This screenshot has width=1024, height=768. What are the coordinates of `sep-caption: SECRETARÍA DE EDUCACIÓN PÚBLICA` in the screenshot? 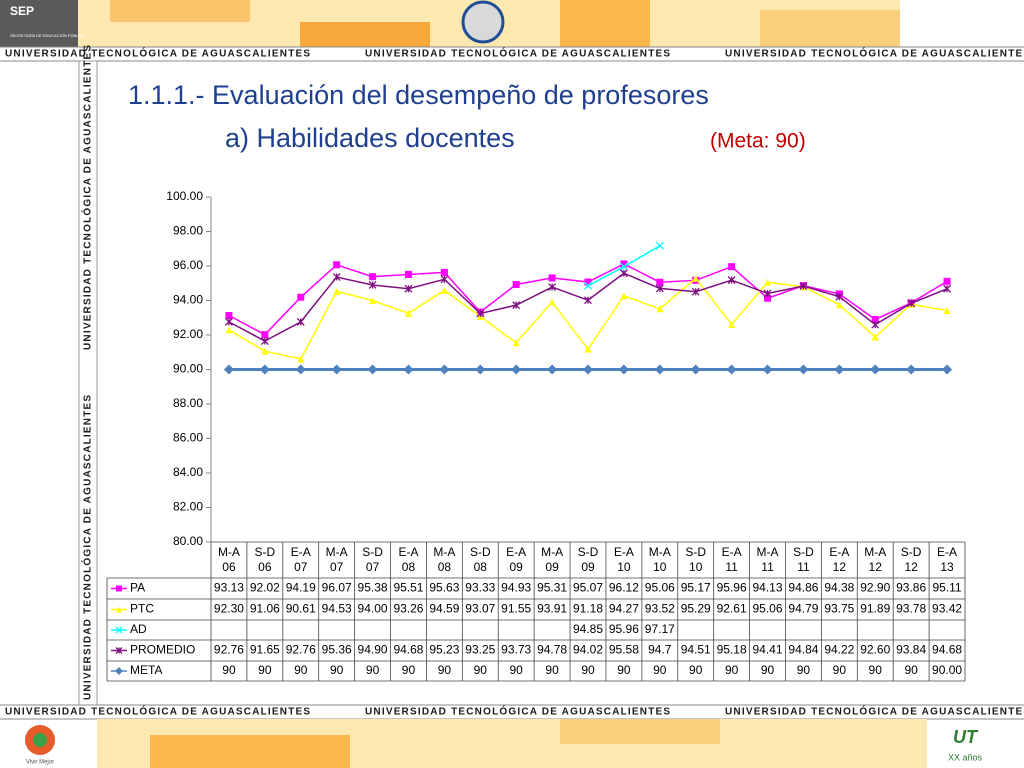 It's located at (47, 35).